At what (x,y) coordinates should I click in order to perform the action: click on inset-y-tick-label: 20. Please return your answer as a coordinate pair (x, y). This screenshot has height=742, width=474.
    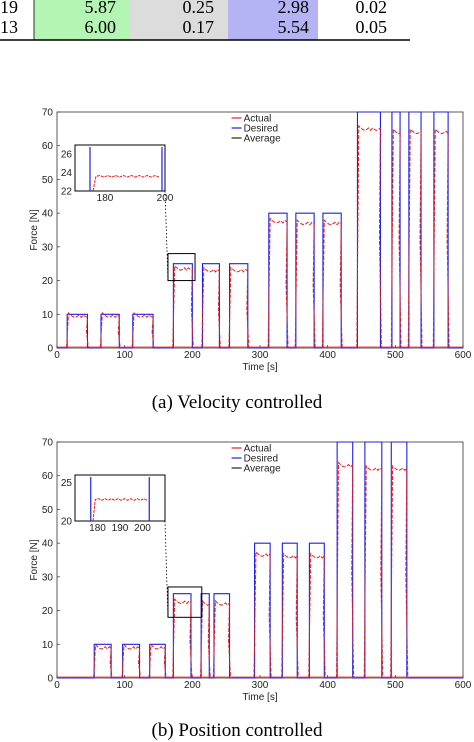
    Looking at the image, I should click on (67, 522).